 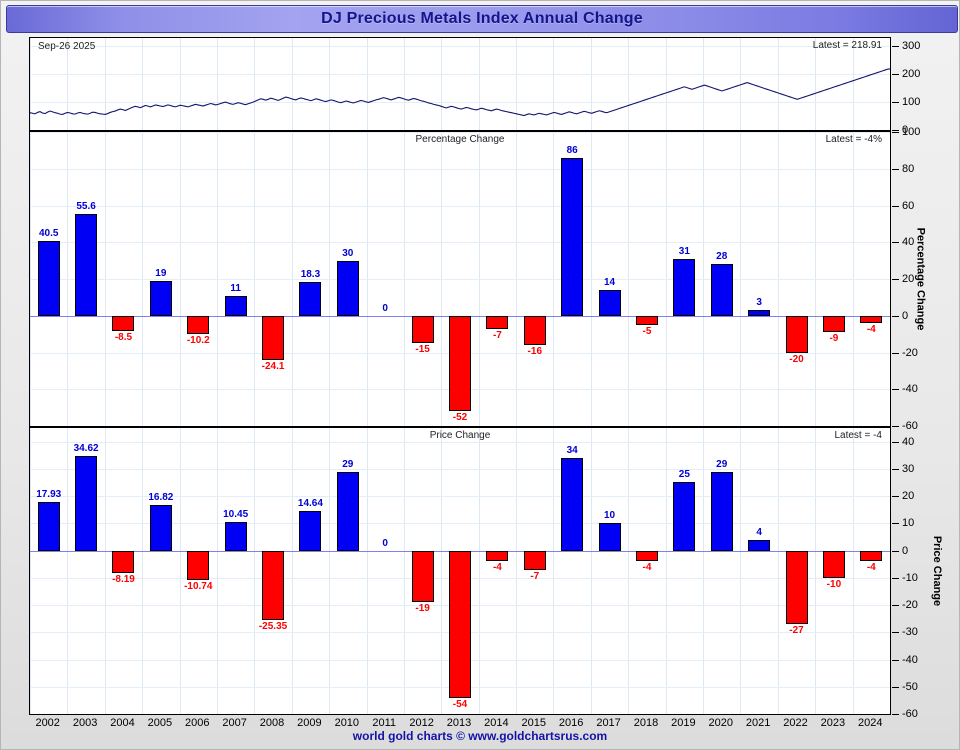 What do you see at coordinates (384, 723) in the screenshot?
I see `x-axis-label: 2011` at bounding box center [384, 723].